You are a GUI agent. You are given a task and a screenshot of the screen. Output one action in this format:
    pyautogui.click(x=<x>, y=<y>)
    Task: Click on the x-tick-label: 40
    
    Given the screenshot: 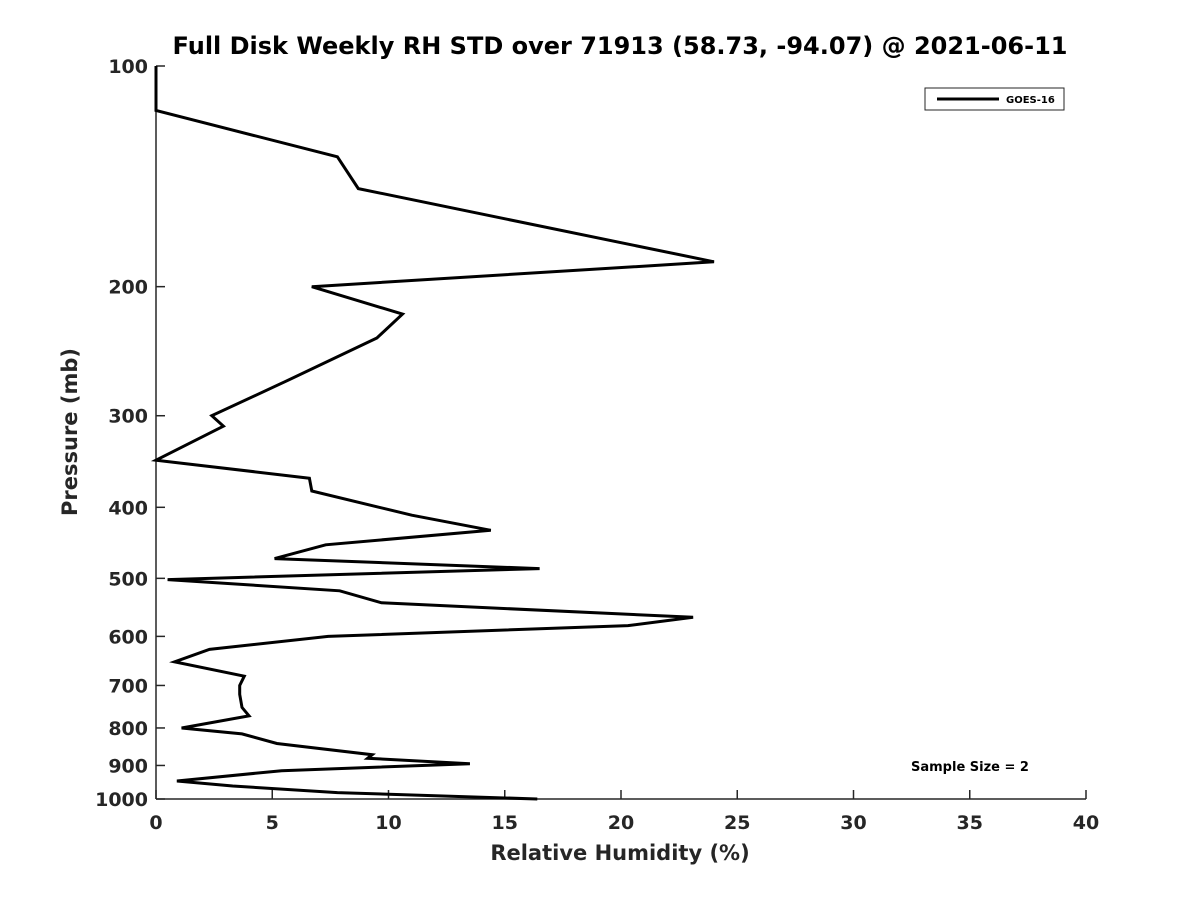 What is the action you would take?
    pyautogui.click(x=1086, y=823)
    